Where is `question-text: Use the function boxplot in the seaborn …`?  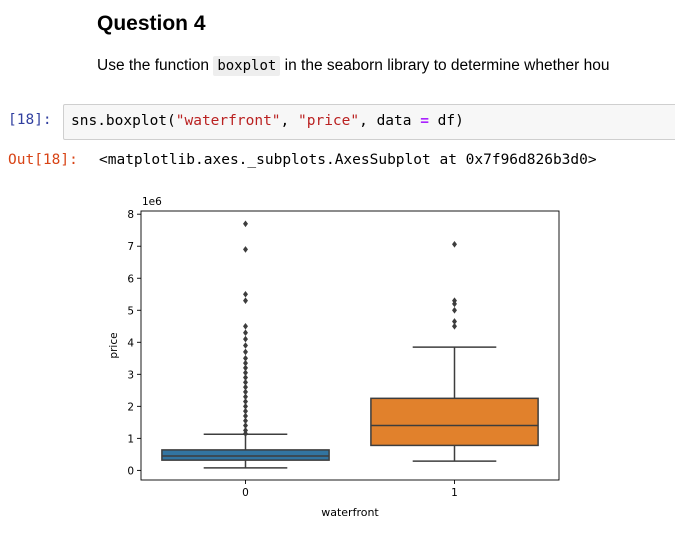 question-text: Use the function boxplot in the seaborn … is located at coordinates (353, 66).